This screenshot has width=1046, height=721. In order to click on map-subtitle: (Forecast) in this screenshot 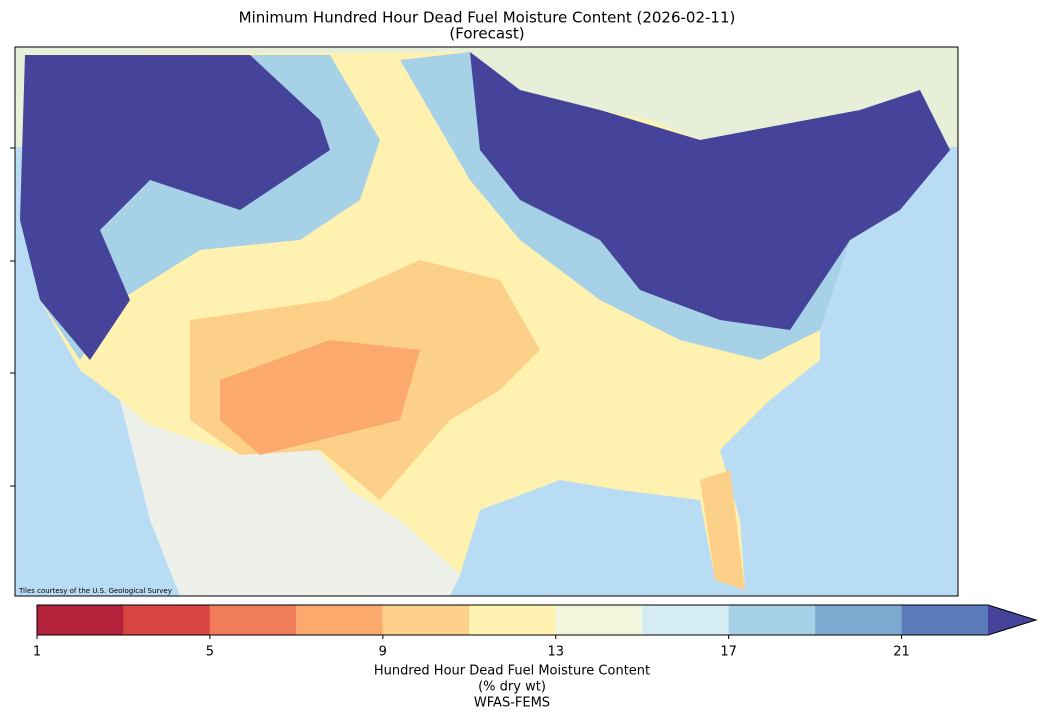, I will do `click(486, 34)`.